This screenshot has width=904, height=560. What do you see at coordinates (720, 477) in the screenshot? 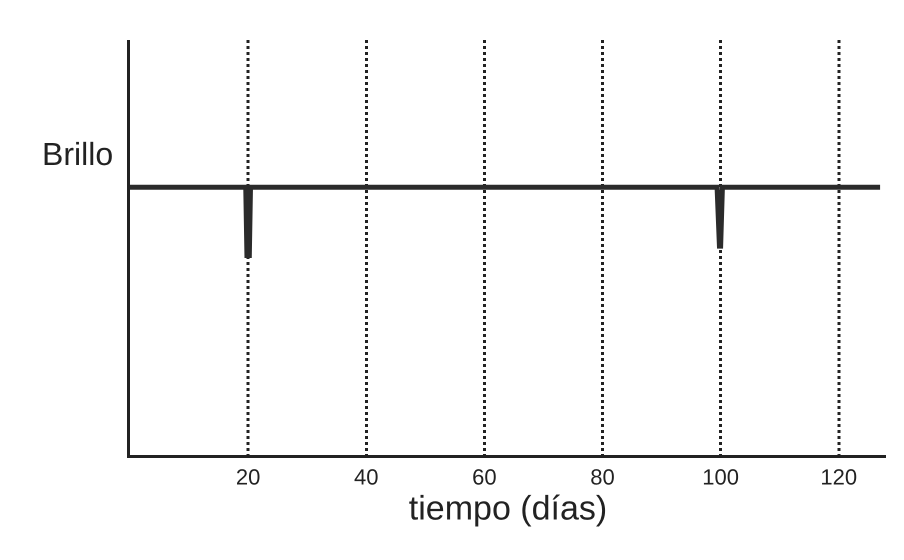
I see `x-tick-label: 100` at bounding box center [720, 477].